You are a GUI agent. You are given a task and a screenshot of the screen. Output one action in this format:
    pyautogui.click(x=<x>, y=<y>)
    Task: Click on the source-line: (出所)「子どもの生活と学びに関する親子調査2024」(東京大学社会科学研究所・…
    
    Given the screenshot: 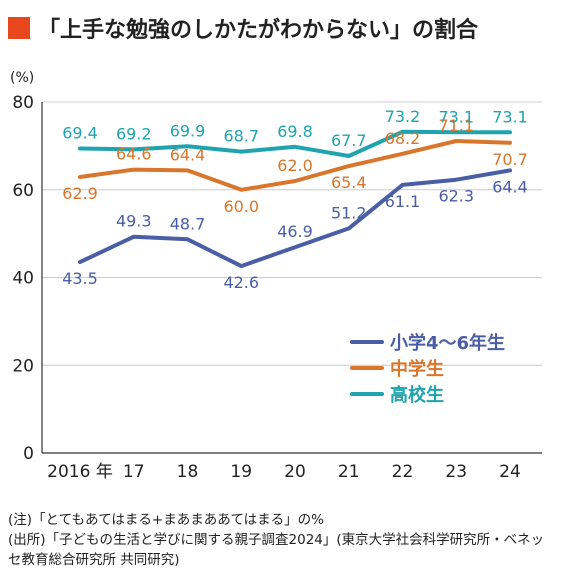 What is the action you would take?
    pyautogui.click(x=276, y=540)
    